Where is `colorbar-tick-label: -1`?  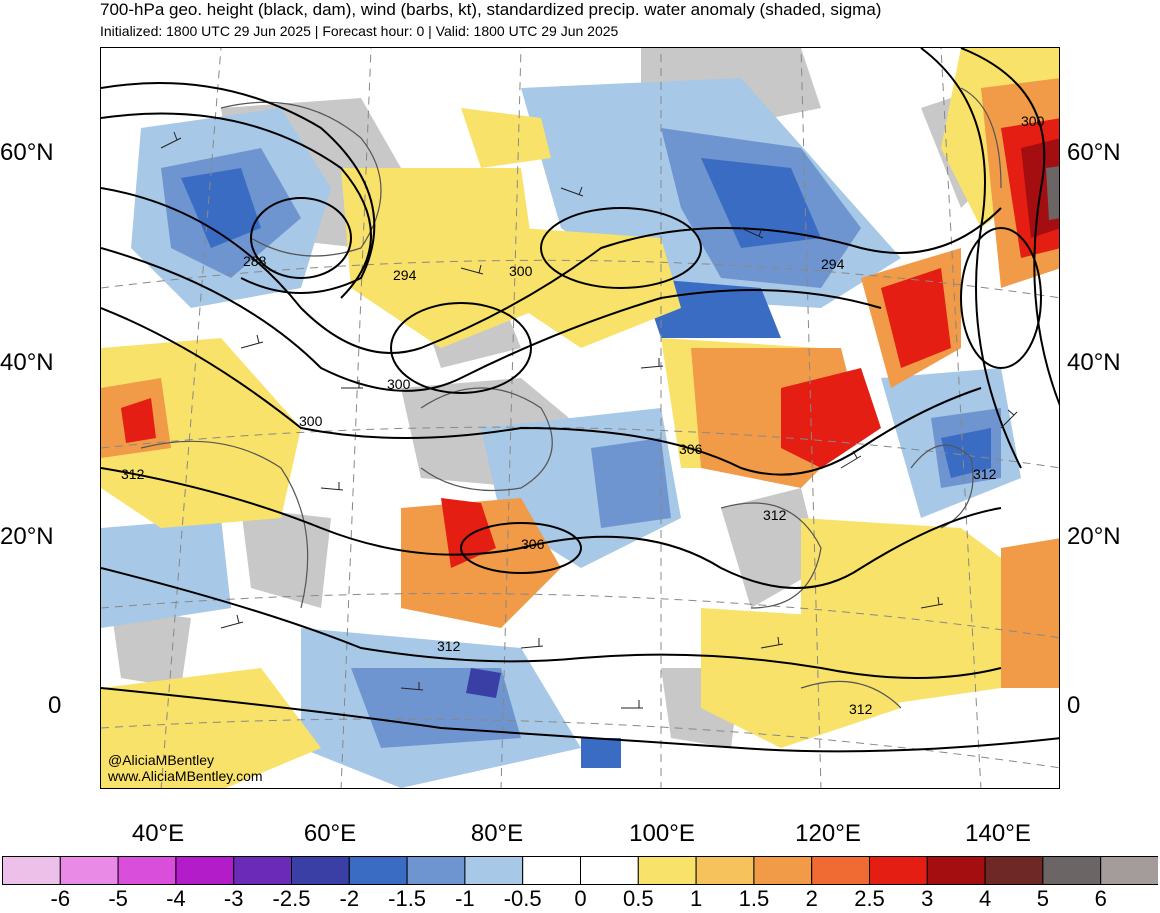
colorbar-tick-label: -1 is located at coordinates (465, 898).